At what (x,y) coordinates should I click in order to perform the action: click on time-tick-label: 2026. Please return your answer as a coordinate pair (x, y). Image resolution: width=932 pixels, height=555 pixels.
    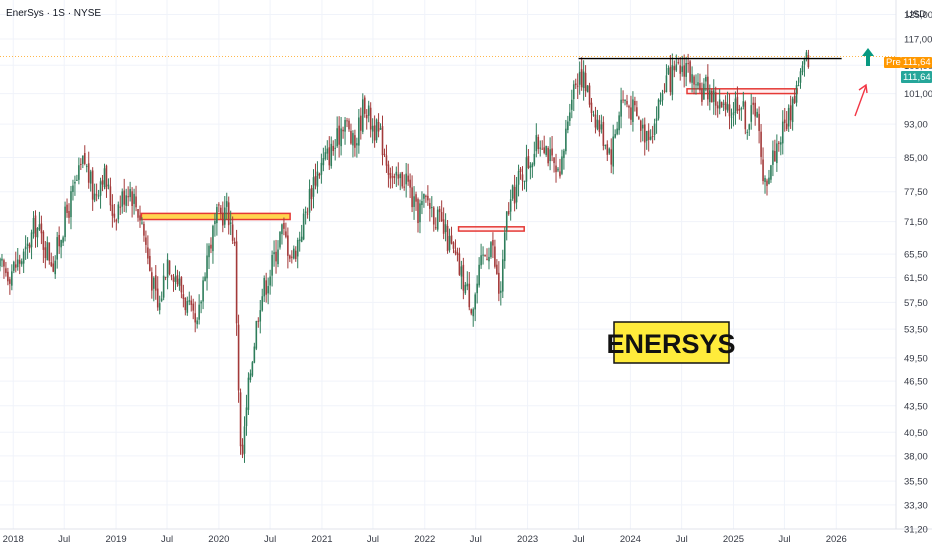
    Looking at the image, I should click on (836, 539).